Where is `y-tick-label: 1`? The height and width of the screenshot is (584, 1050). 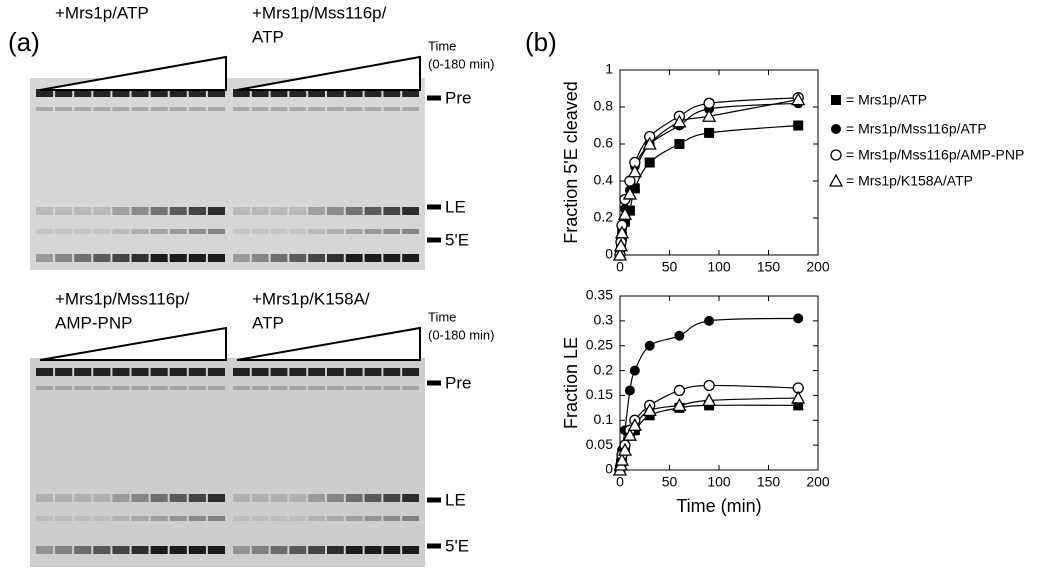
y-tick-label: 1 is located at coordinates (609, 69).